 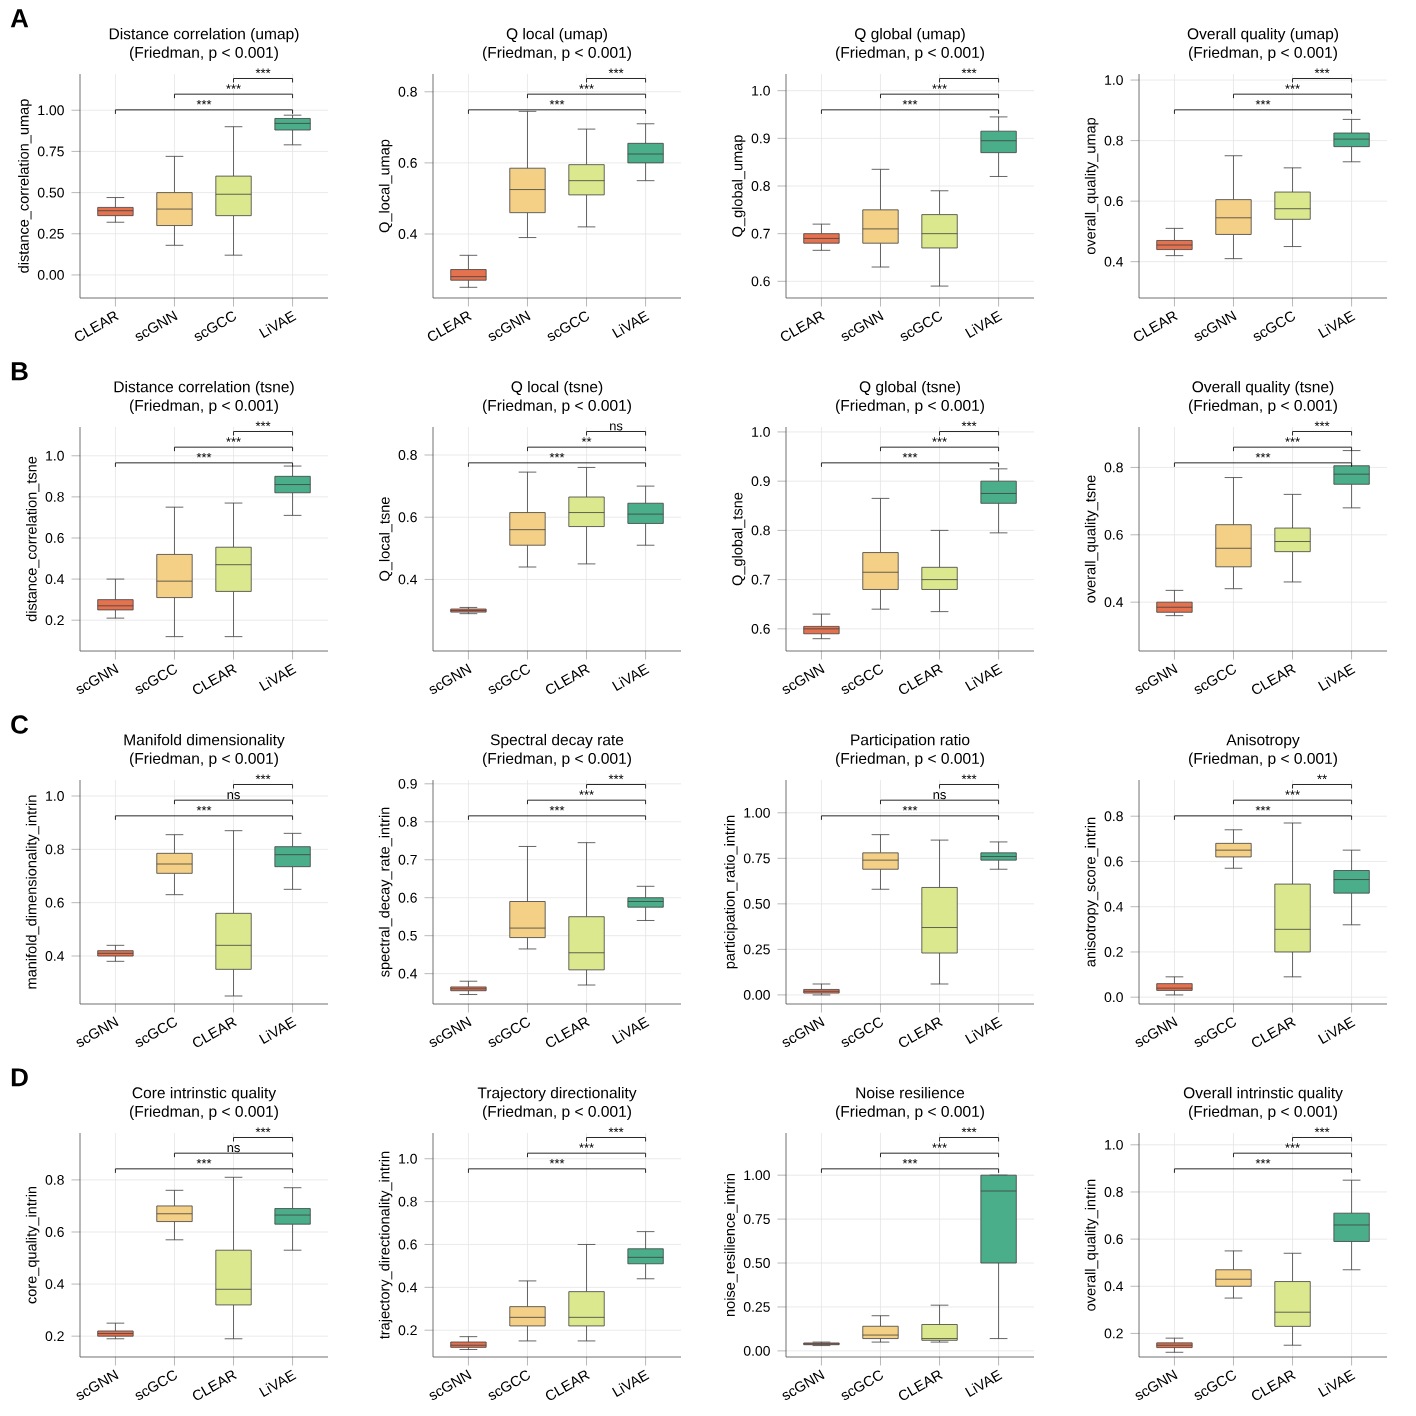 What do you see at coordinates (19, 371) in the screenshot?
I see `text: B` at bounding box center [19, 371].